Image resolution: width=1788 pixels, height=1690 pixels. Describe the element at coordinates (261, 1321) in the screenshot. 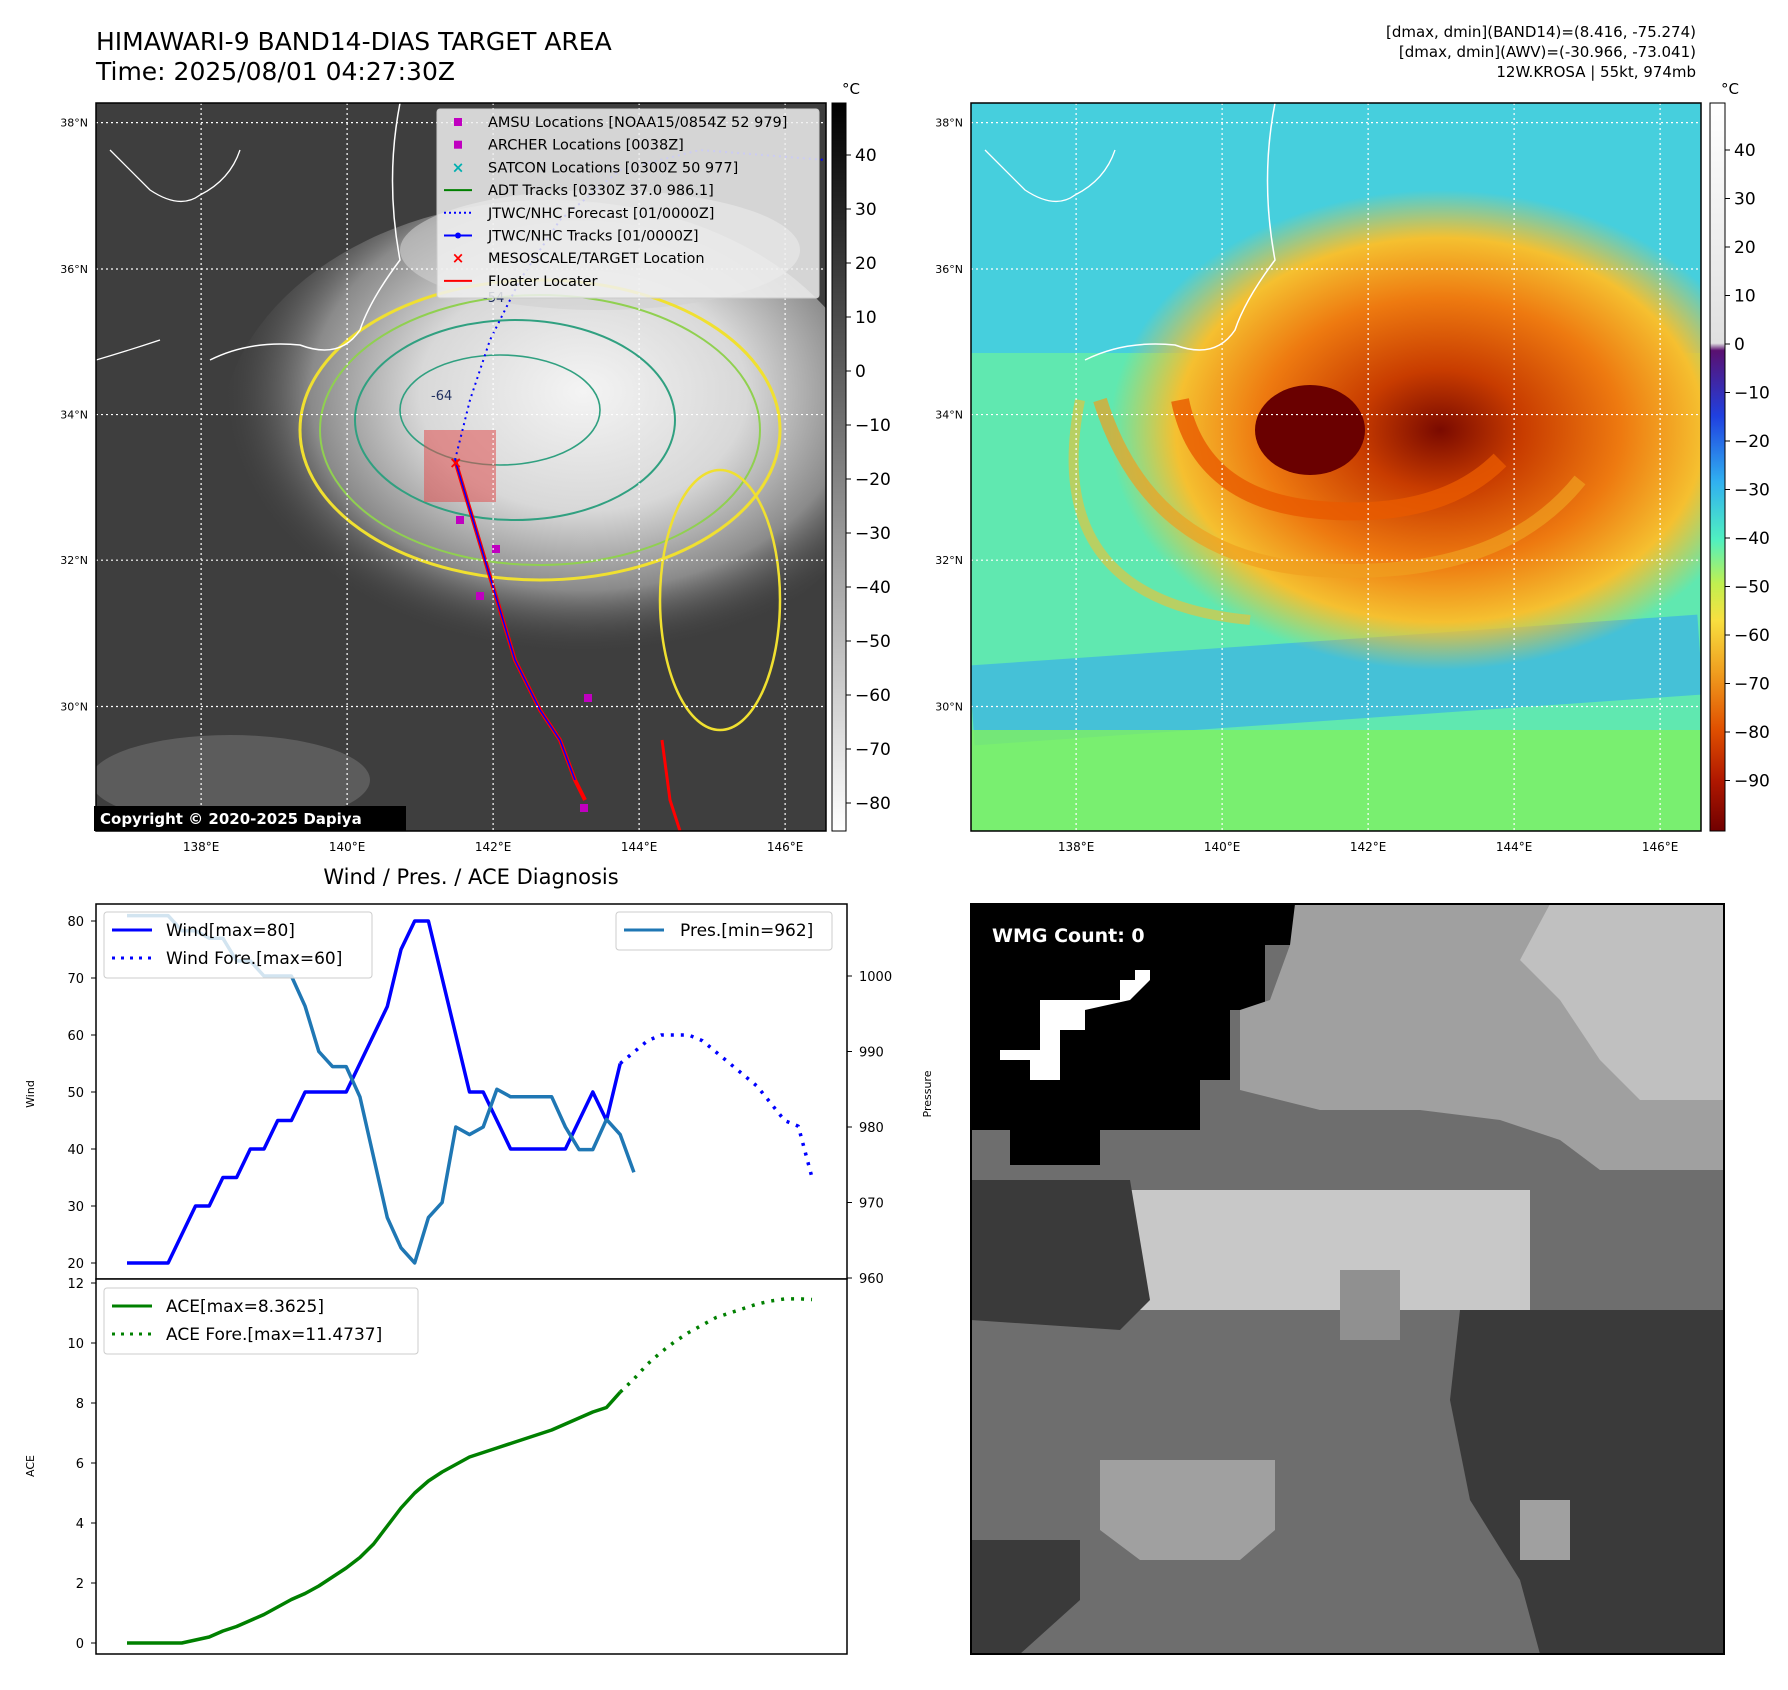

I see `ace-legend: ACE[max=8.3625] ACE Fore.[max=11.4737]` at that location.